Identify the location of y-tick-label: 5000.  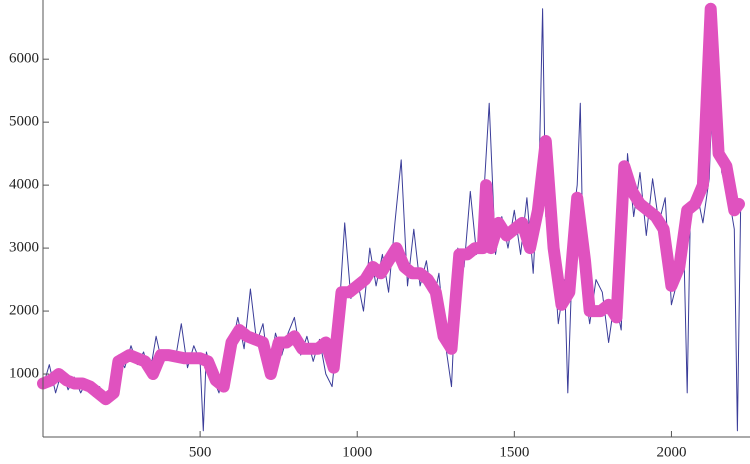
(24, 122).